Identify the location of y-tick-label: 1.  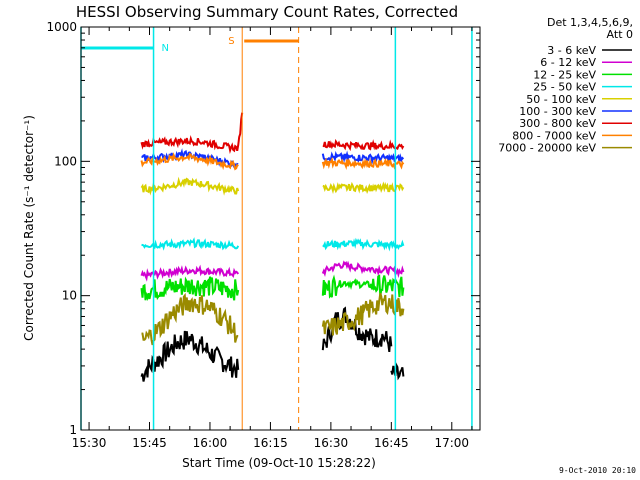
(73, 430).